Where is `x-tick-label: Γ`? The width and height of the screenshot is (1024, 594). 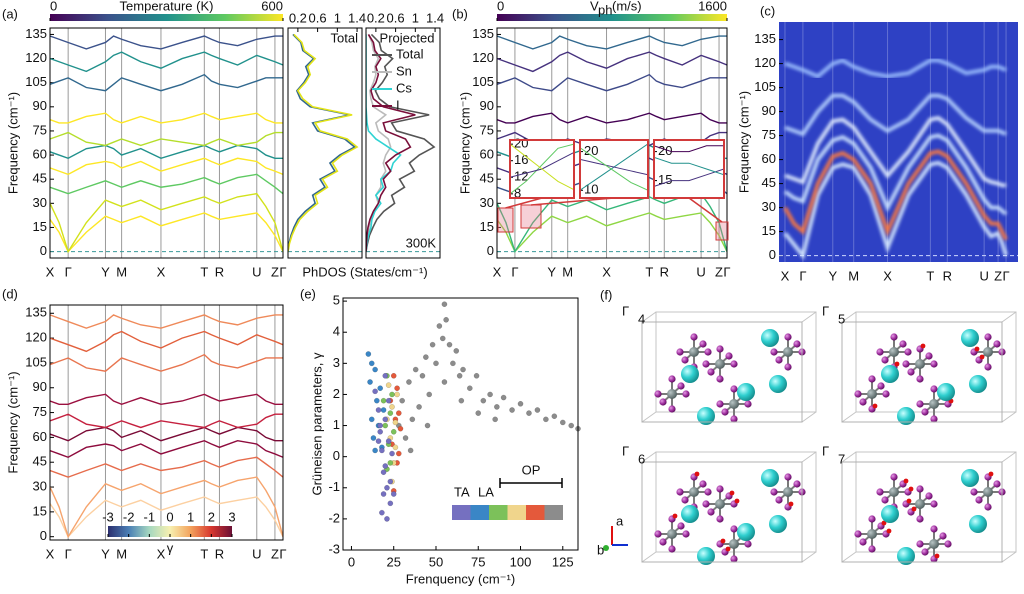
x-tick-label: Γ is located at coordinates (282, 271).